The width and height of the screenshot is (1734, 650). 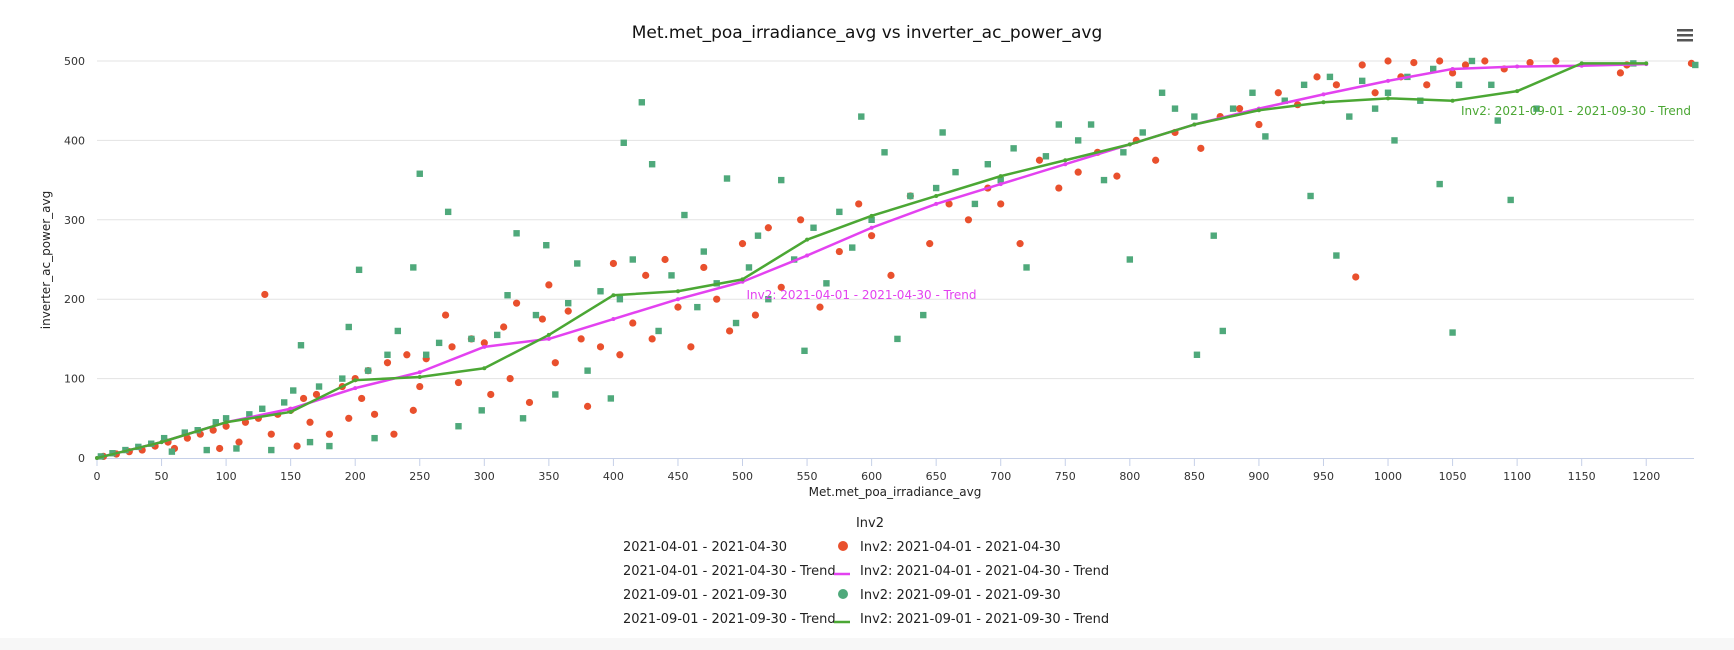 What do you see at coordinates (74, 260) in the screenshot?
I see `y-axis-ticks: 0 100 200 300 400 500` at bounding box center [74, 260].